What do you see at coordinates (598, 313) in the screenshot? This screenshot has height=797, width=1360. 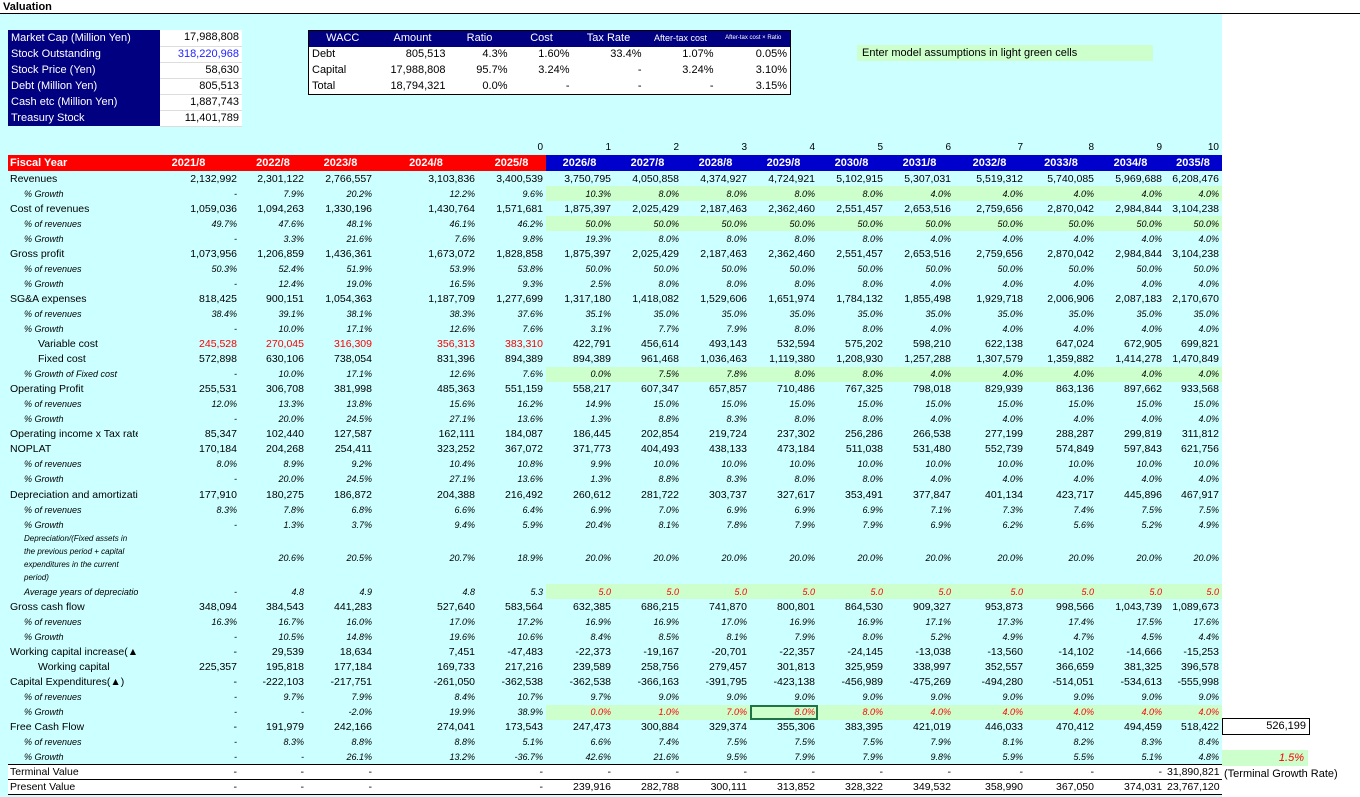 I see `line-item-value: 35.1%` at bounding box center [598, 313].